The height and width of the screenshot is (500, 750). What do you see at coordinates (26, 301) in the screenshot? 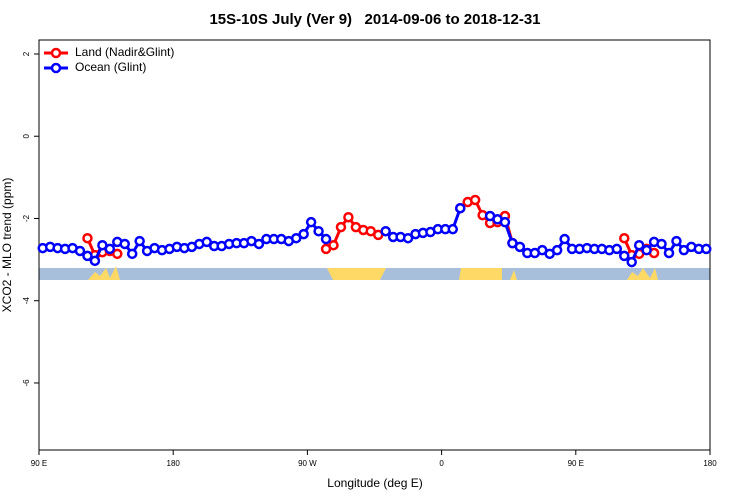
I see `y-tick-label: -4` at bounding box center [26, 301].